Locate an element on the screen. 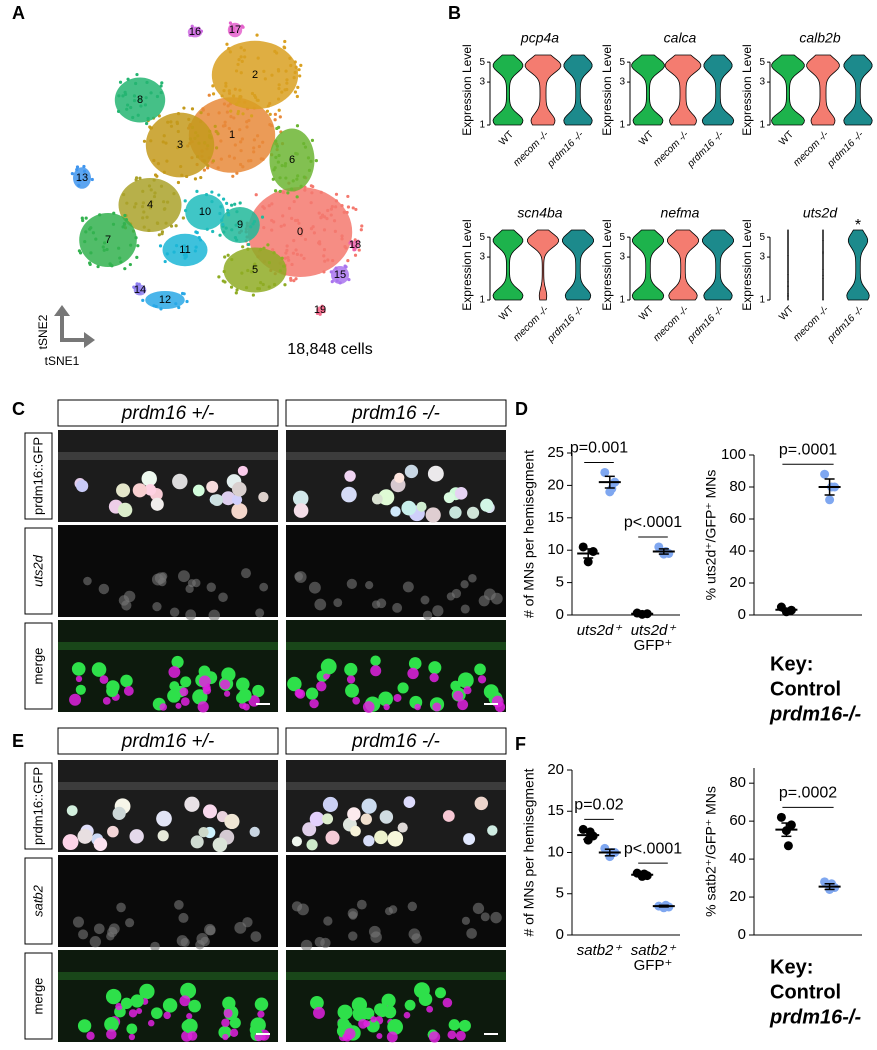 This screenshot has height=1050, width=877. row-label-box is located at coordinates (38, 571).